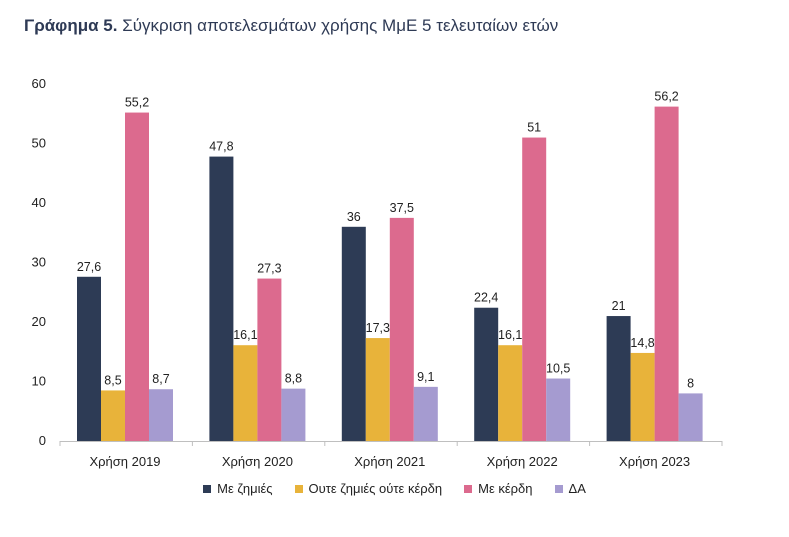 This screenshot has height=537, width=789. What do you see at coordinates (558, 369) in the screenshot?
I see `data-label: 10,5` at bounding box center [558, 369].